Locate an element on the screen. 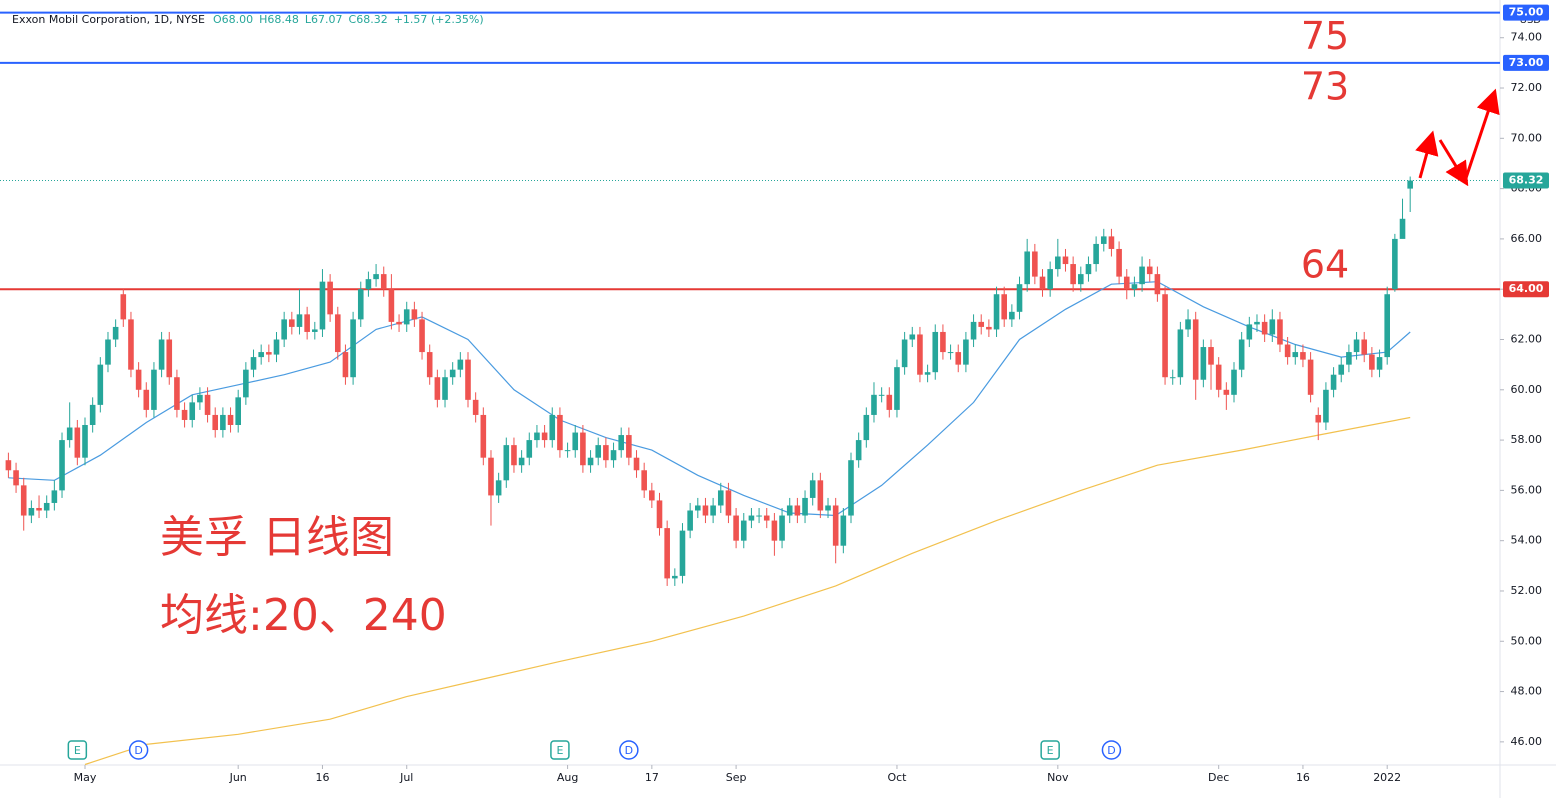 The image size is (1556, 798). x-tick-label: May is located at coordinates (85, 777).